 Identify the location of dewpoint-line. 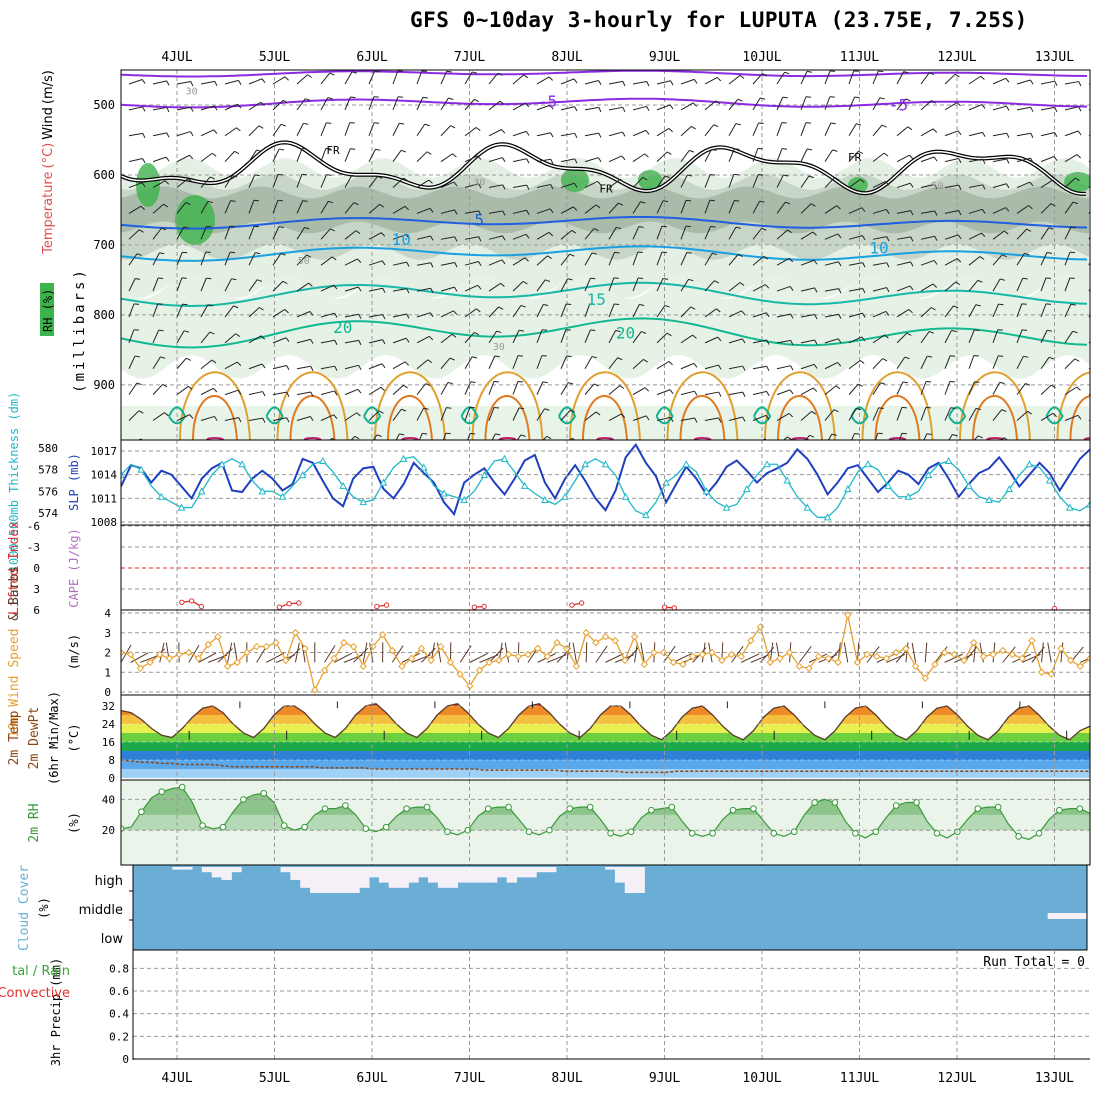
(605, 766).